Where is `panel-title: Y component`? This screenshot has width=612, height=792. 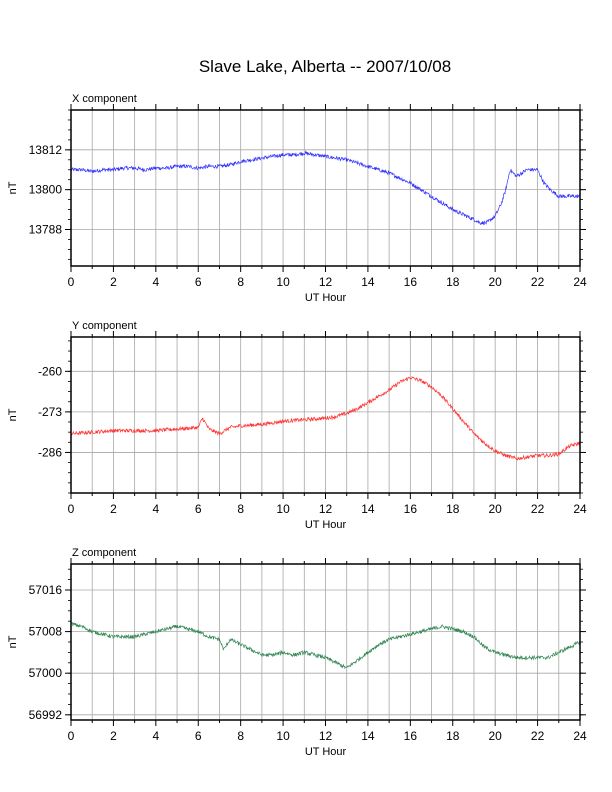 panel-title: Y component is located at coordinates (104, 326).